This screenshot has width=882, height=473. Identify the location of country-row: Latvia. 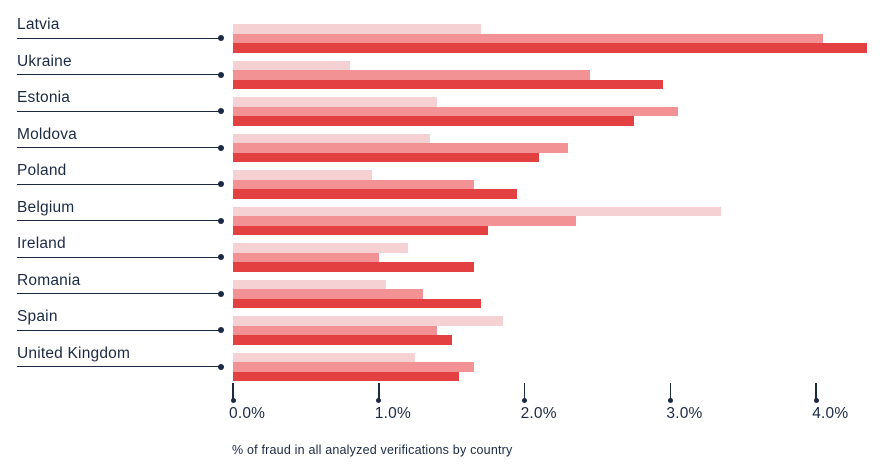
(441, 36).